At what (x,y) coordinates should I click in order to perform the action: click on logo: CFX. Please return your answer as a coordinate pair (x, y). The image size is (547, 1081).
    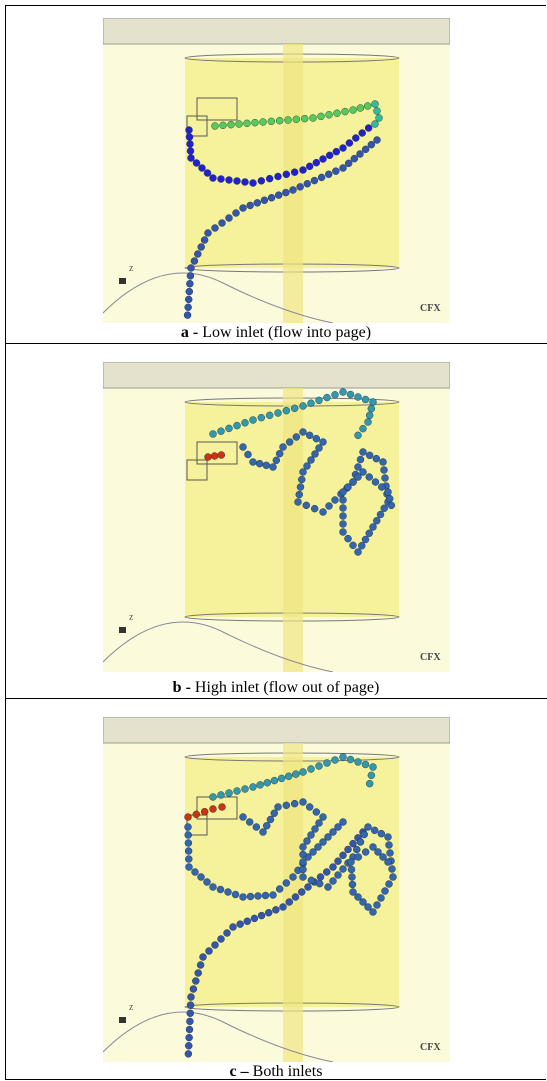
    Looking at the image, I should click on (430, 1047).